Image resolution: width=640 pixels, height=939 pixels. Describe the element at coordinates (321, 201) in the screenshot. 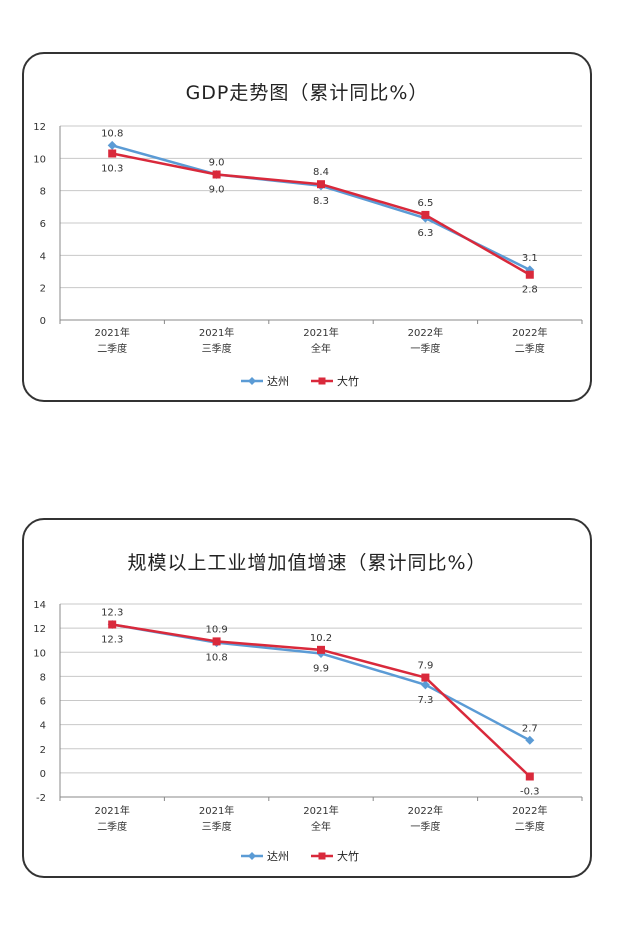

I see `data-label: 8.3` at that location.